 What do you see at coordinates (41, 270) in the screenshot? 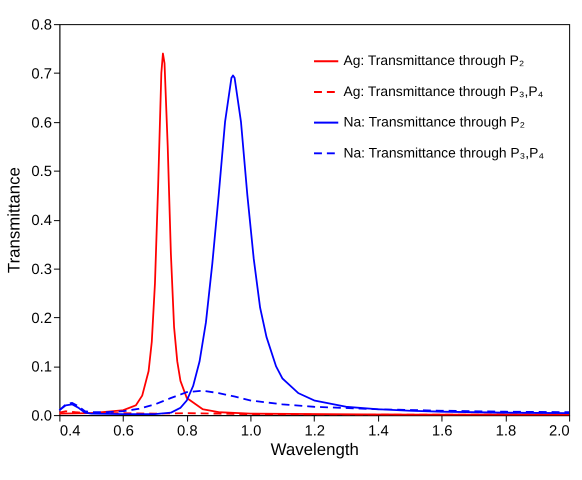
I see `y-tick-label: 0.3` at bounding box center [41, 270].